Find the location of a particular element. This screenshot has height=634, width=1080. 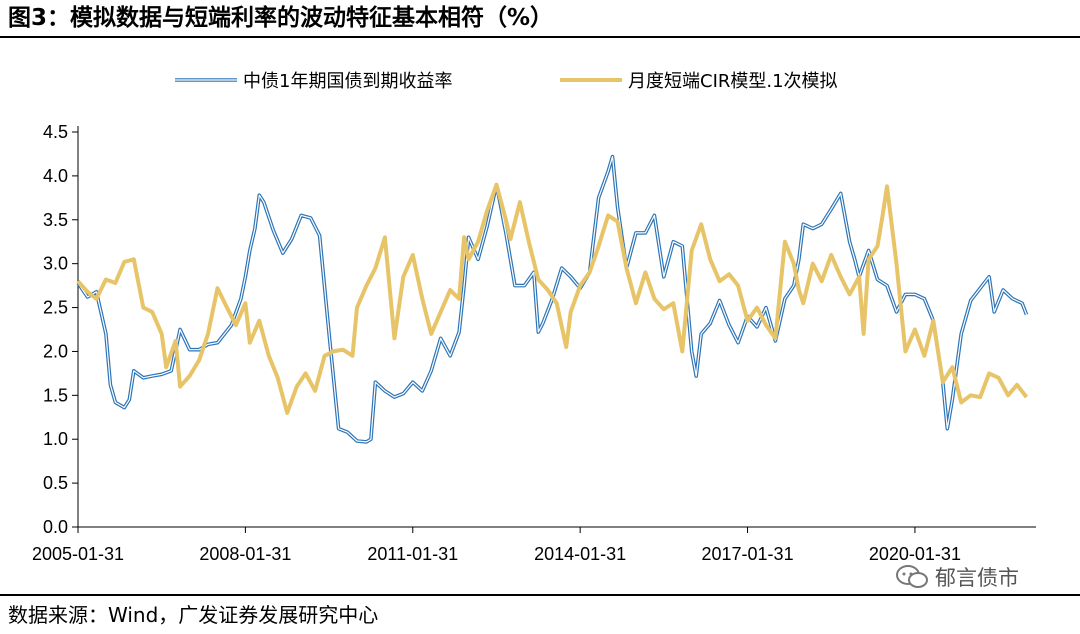

x-tick-label: 2020-01-31 is located at coordinates (915, 554).